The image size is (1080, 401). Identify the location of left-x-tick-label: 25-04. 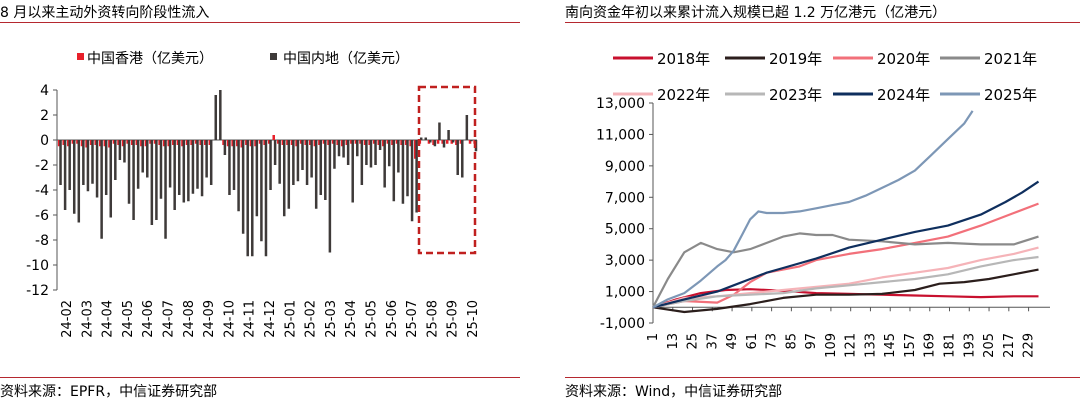
(351, 319).